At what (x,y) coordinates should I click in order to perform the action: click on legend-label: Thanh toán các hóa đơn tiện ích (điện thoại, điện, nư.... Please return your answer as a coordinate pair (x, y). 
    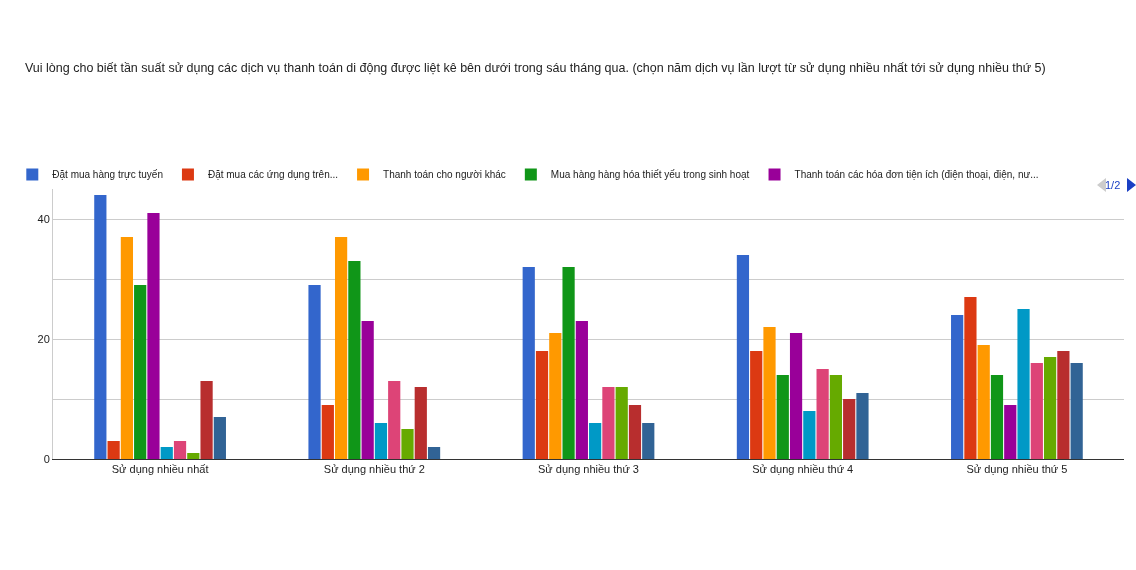
    Looking at the image, I should click on (916, 175).